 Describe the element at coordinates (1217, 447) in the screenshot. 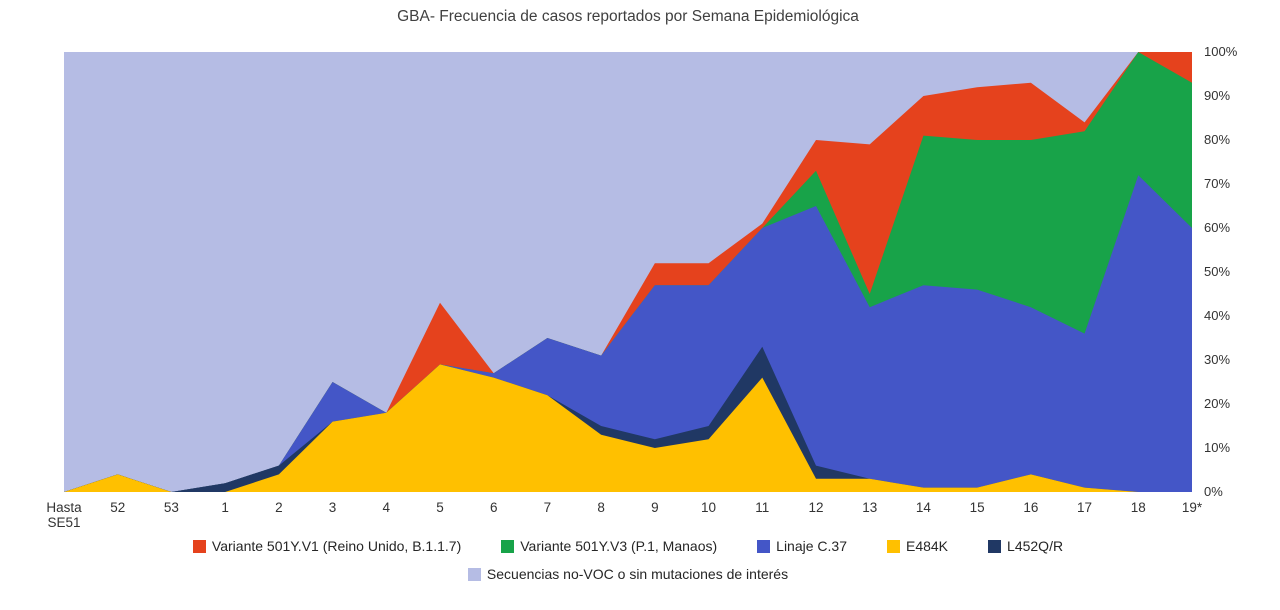

I see `y-tick-label: 10%` at that location.